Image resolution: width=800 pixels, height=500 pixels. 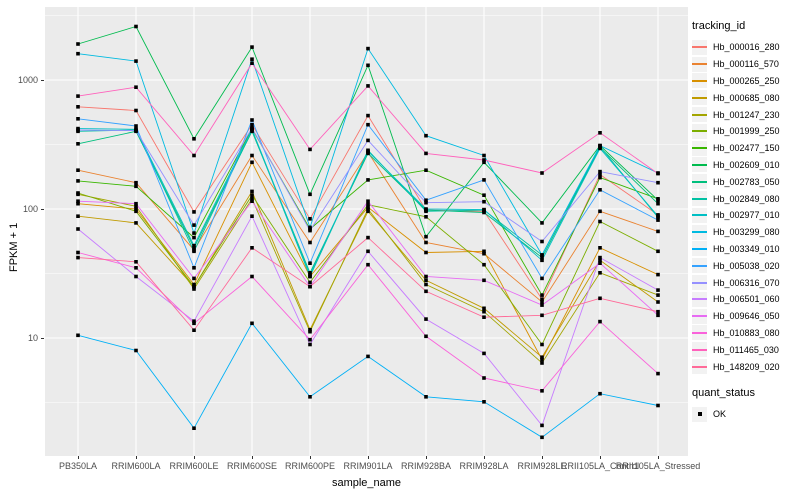 What do you see at coordinates (720, 414) in the screenshot?
I see `legend-item-label: OK` at bounding box center [720, 414].